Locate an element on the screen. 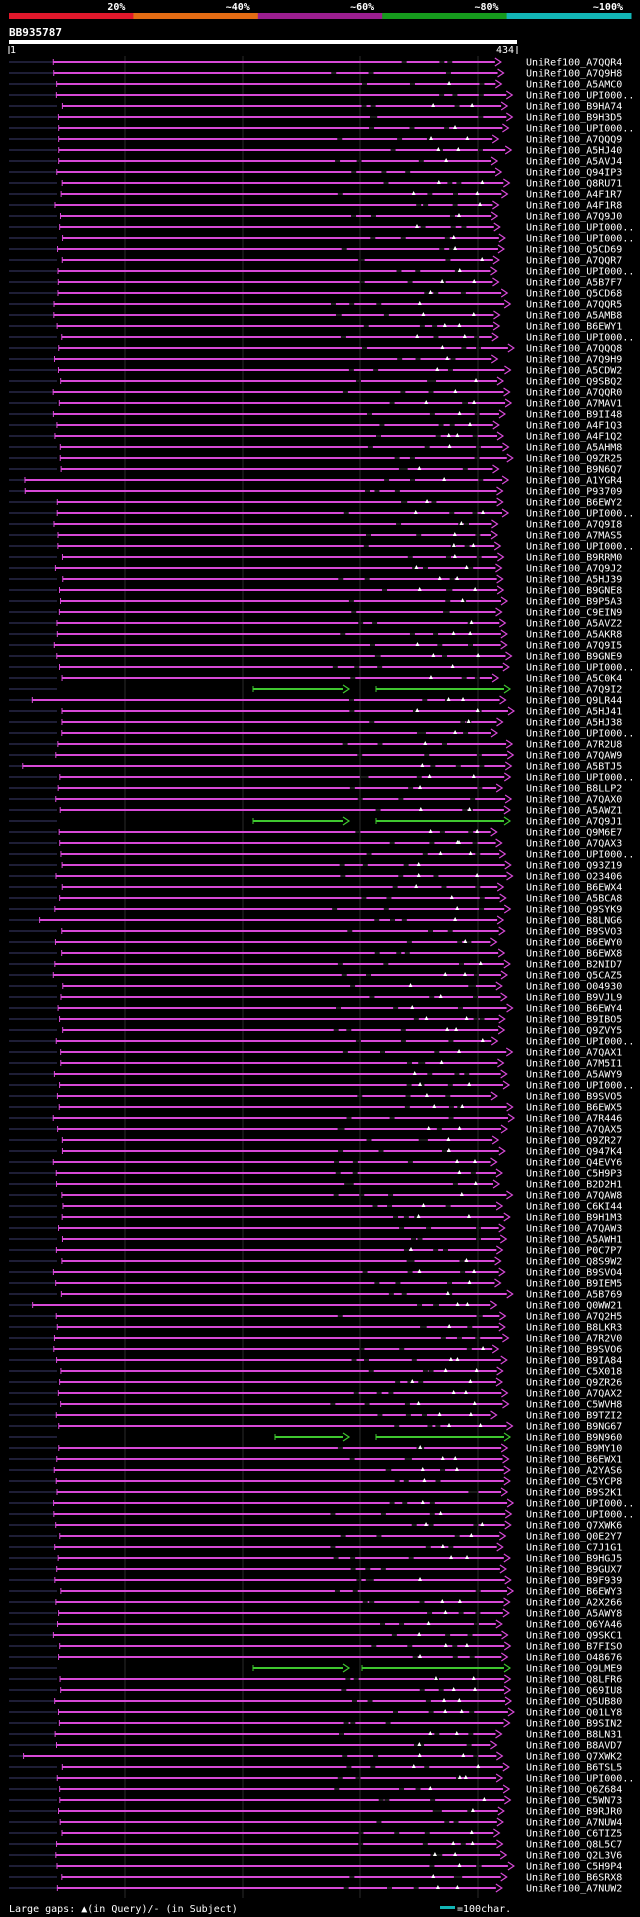  hit-label: UniRef100_A1YGR4 is located at coordinates (574, 481).